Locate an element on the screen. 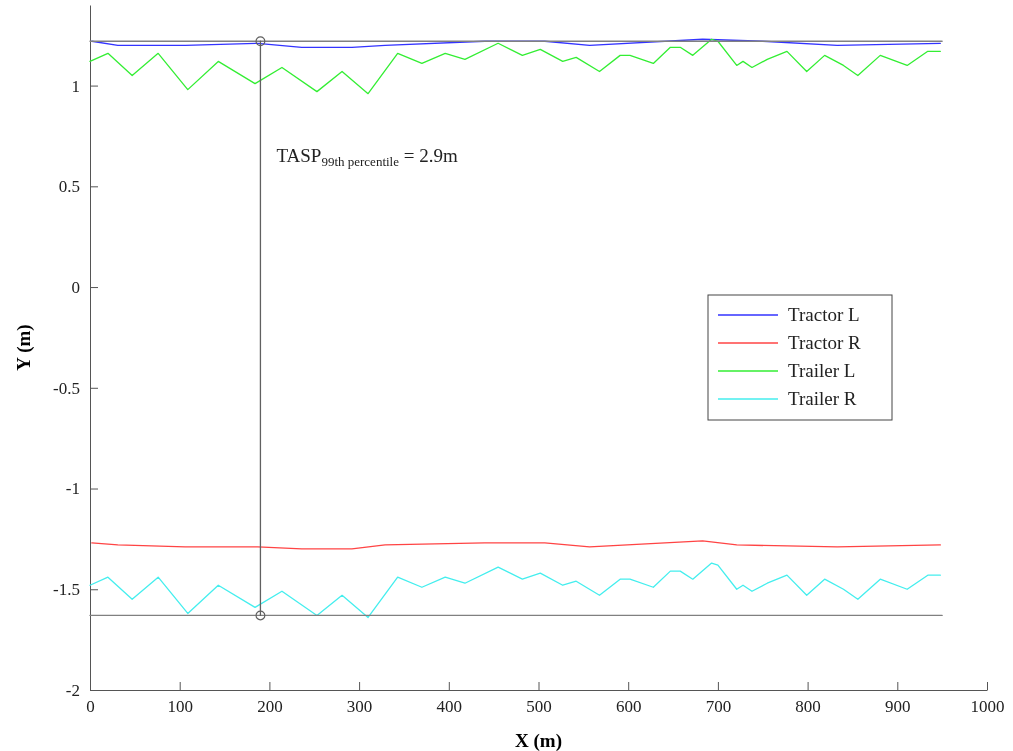 This screenshot has height=751, width=1013. x-tick-label: 200 is located at coordinates (270, 707).